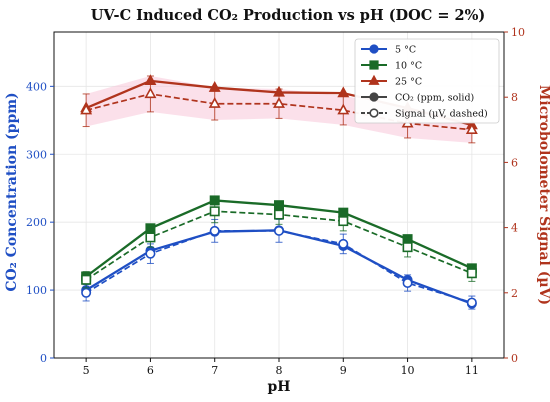 Image resolution: width=550 pixels, height=402 pixels. Describe the element at coordinates (514, 162) in the screenshot. I see `y-right-tick-label: 6` at that location.